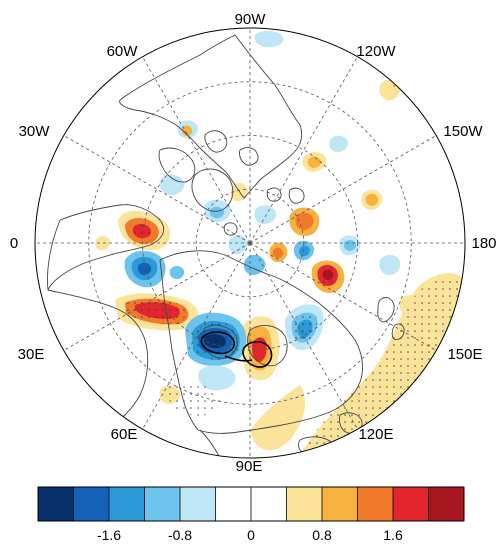  Describe the element at coordinates (483, 243) in the screenshot. I see `lon-label-180: 180` at that location.